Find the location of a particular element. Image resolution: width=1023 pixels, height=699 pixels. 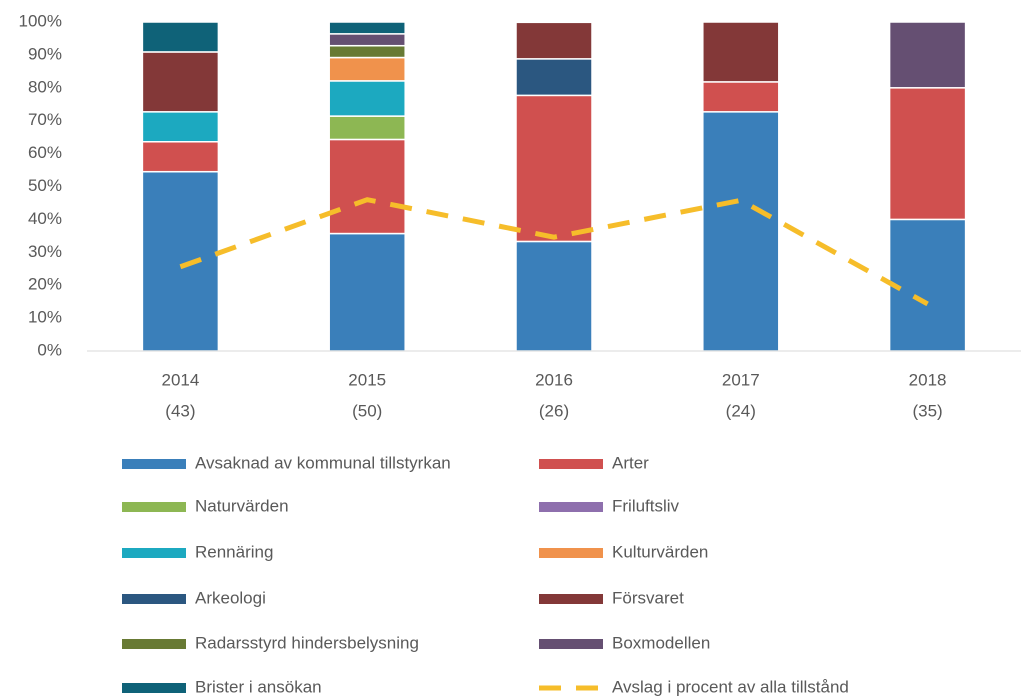

x-tick-label: 2017 is located at coordinates (741, 379).